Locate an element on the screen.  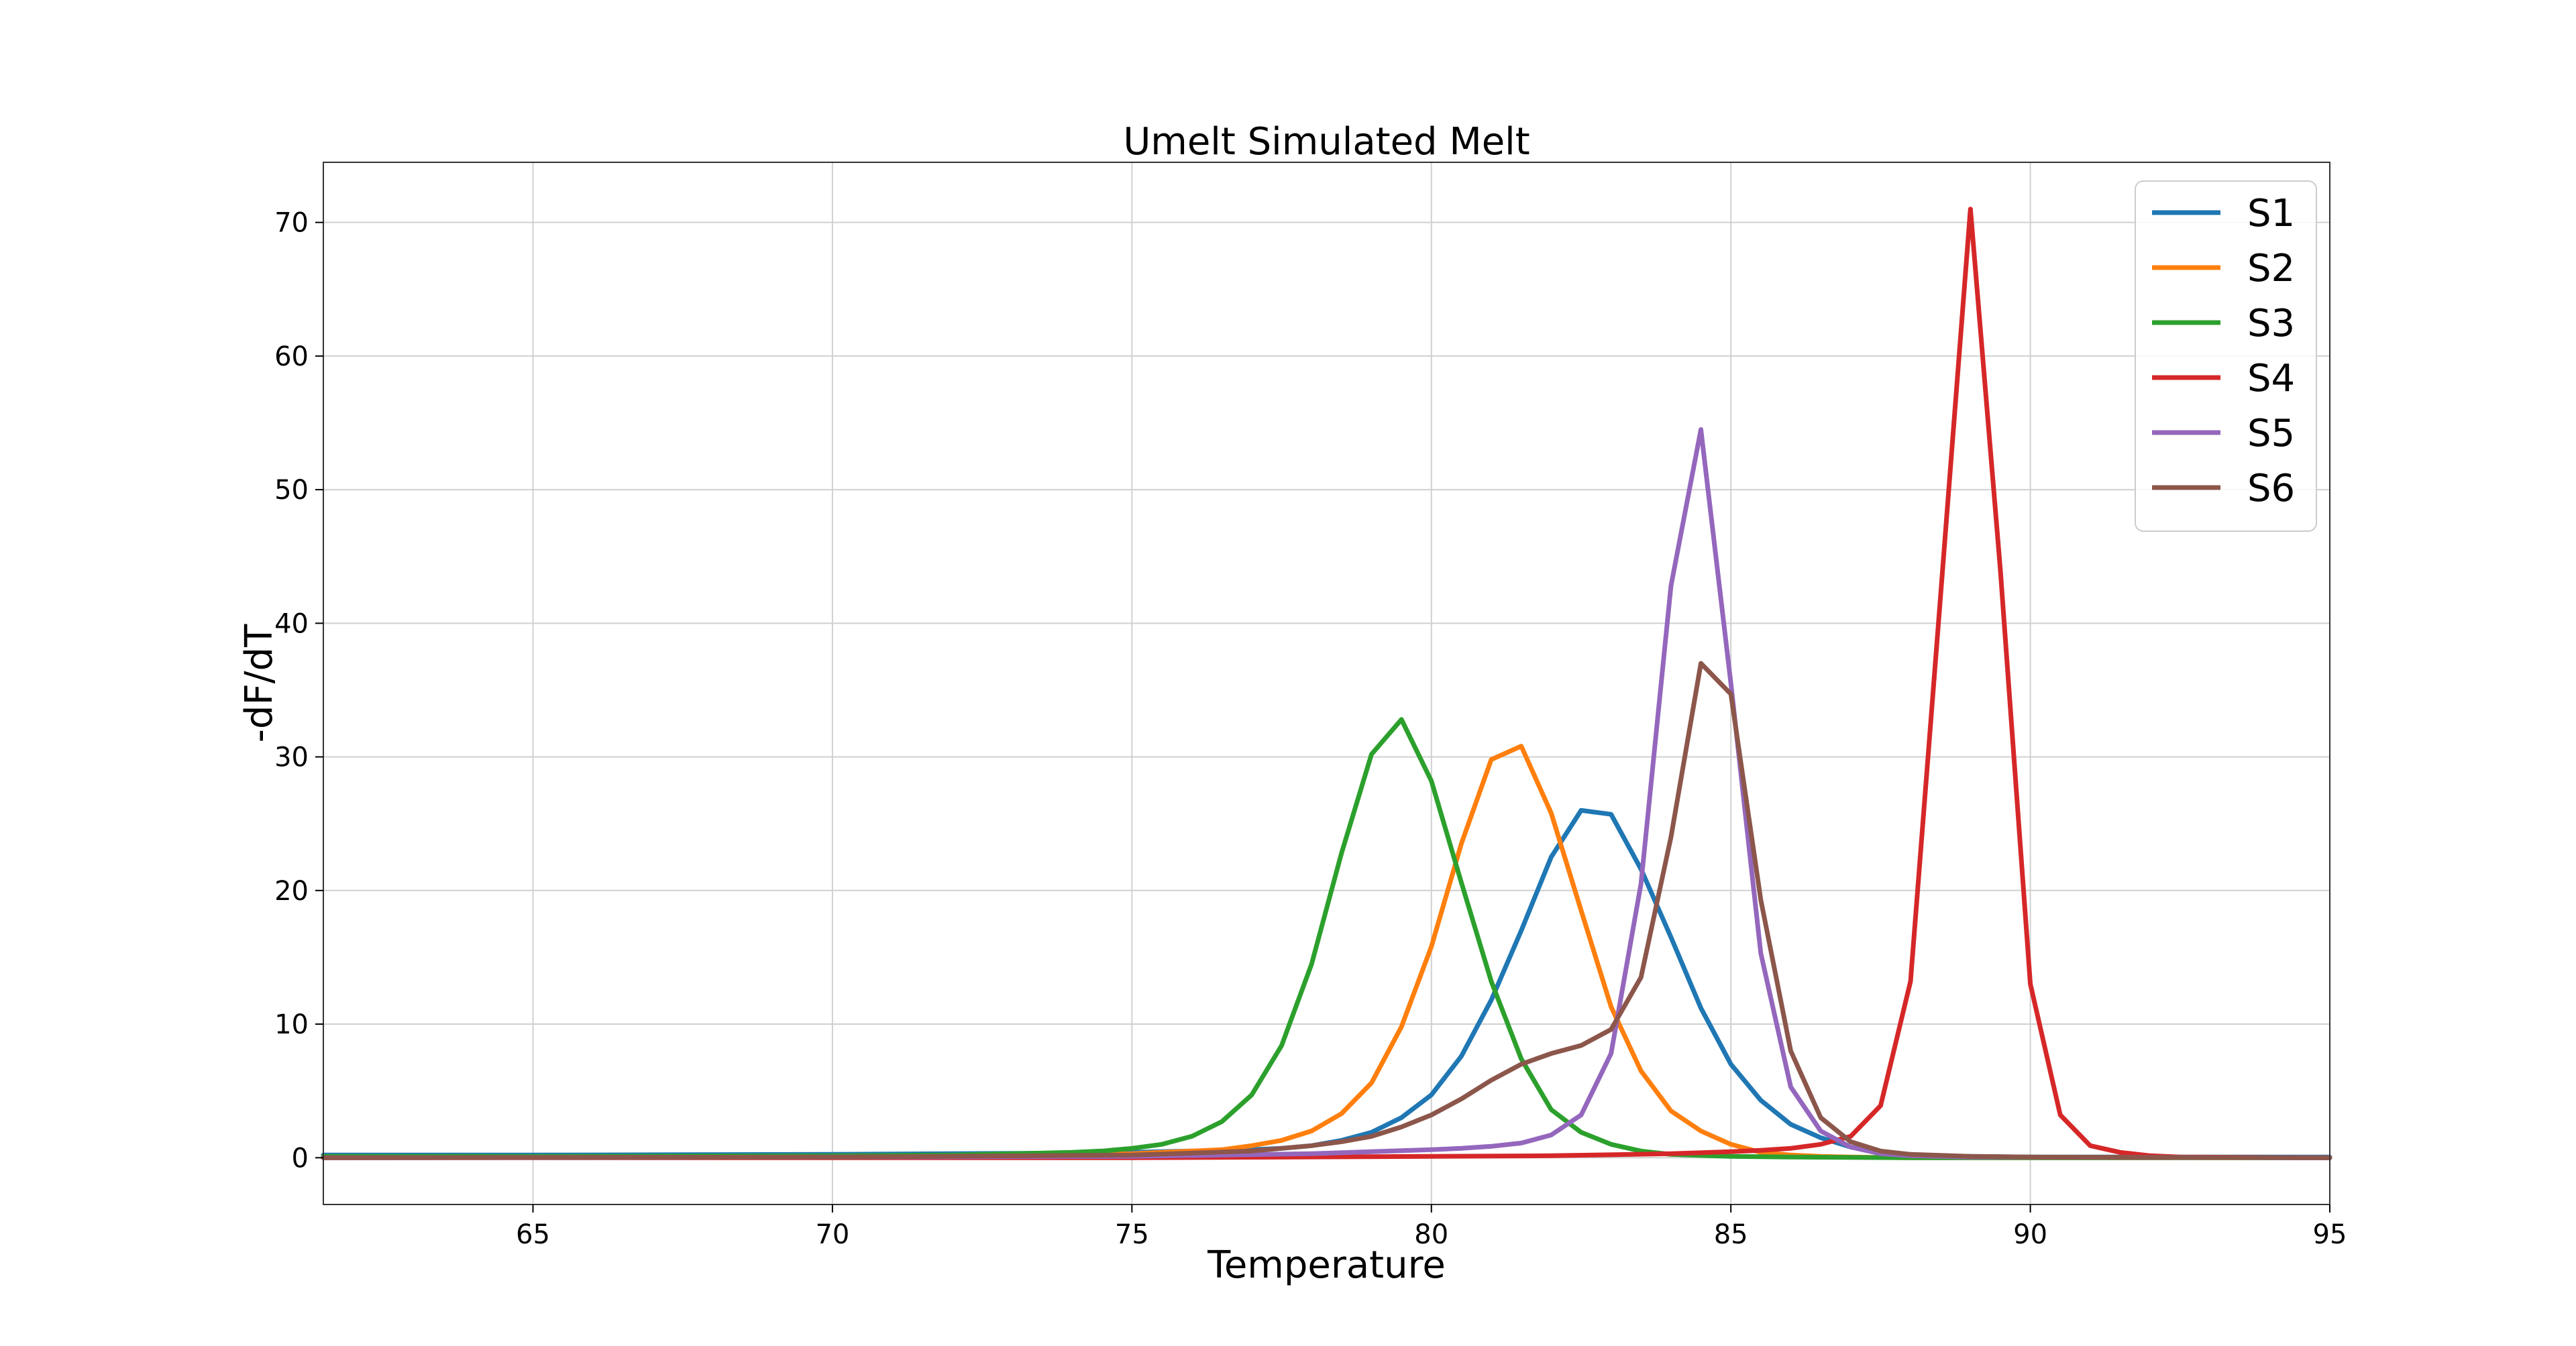
legend-label-s1: S1 is located at coordinates (2271, 213).